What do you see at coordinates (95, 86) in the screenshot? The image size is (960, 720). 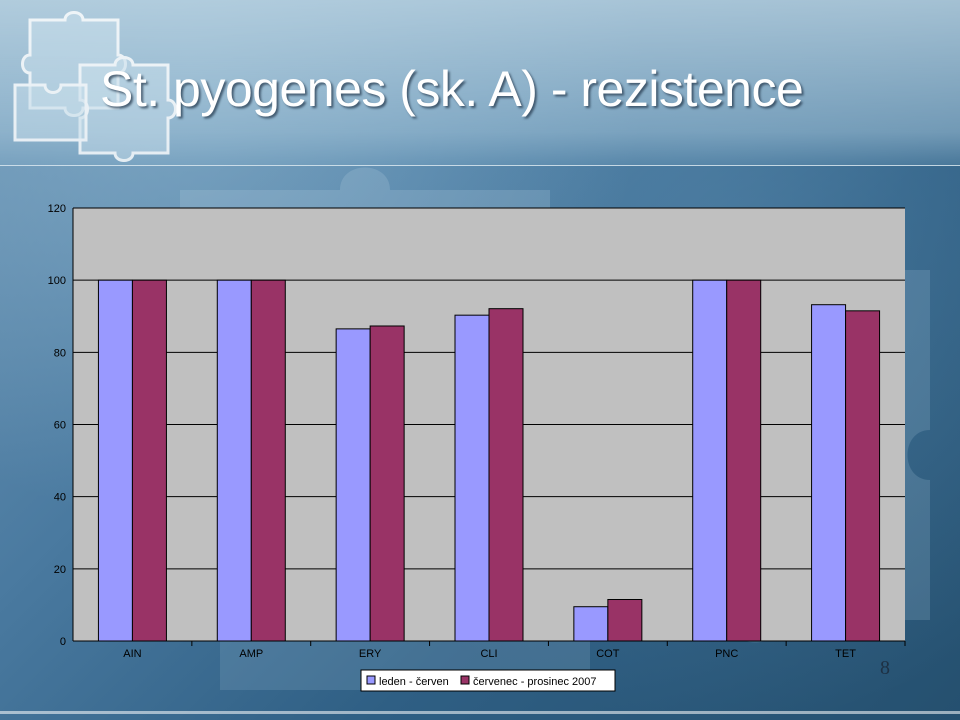 I see `puzzle-logo-icon` at bounding box center [95, 86].